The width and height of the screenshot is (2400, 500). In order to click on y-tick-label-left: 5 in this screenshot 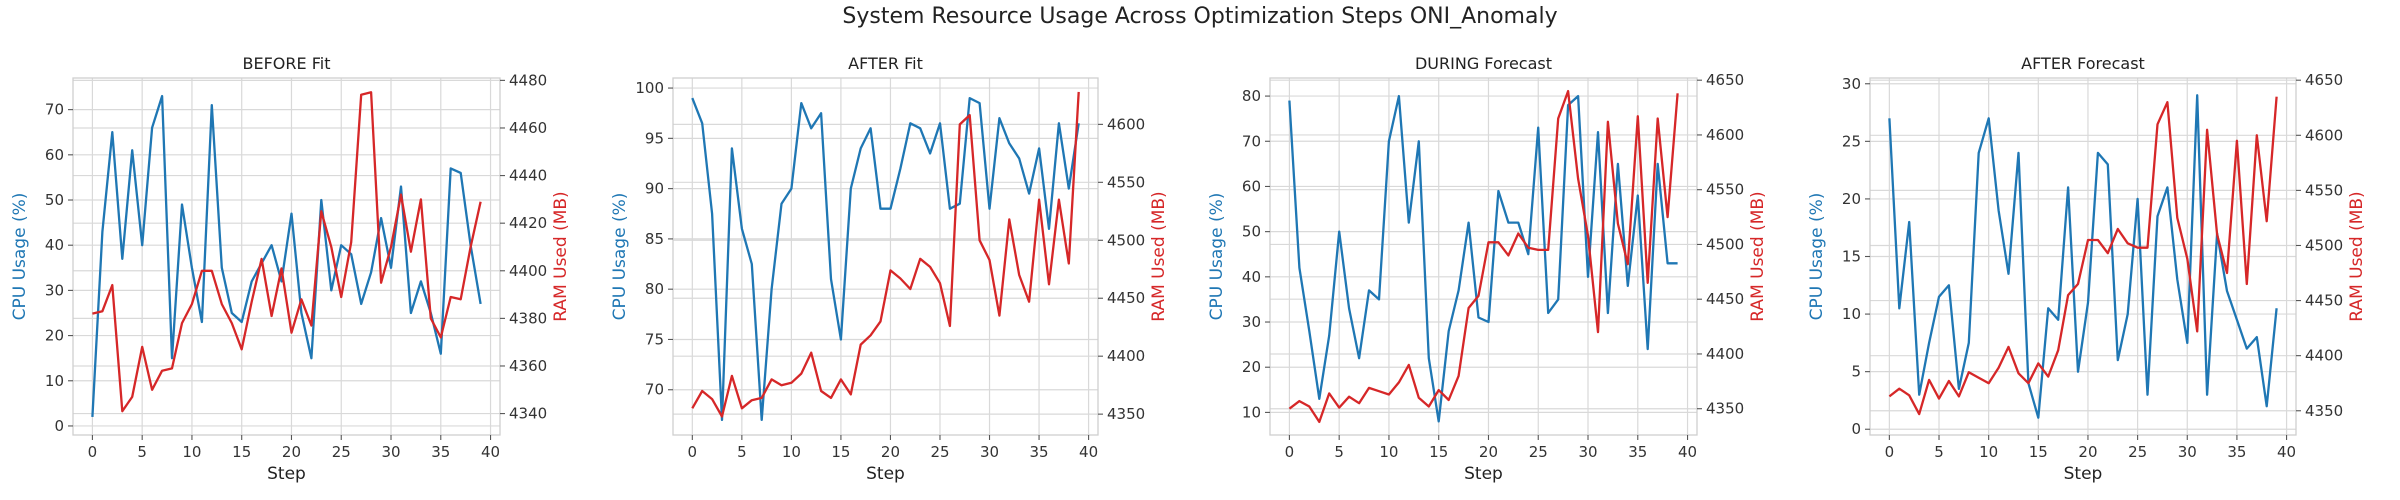, I will do `click(1856, 372)`.